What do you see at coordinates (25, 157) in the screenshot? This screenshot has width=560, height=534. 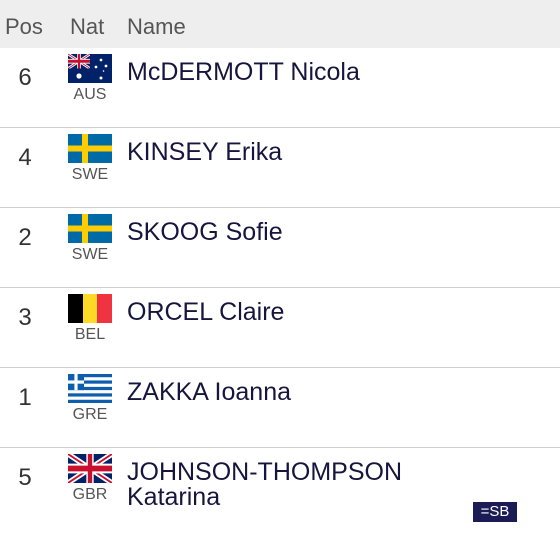 I see `position: 4` at bounding box center [25, 157].